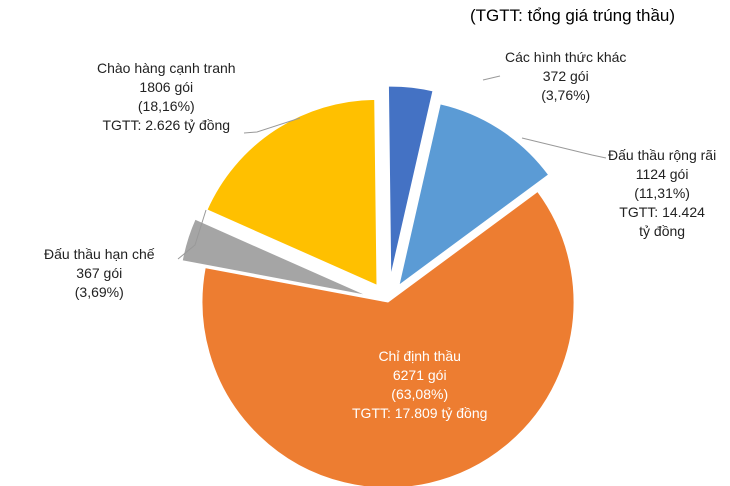  I want to click on label-percent: (18,16%), so click(166, 106).